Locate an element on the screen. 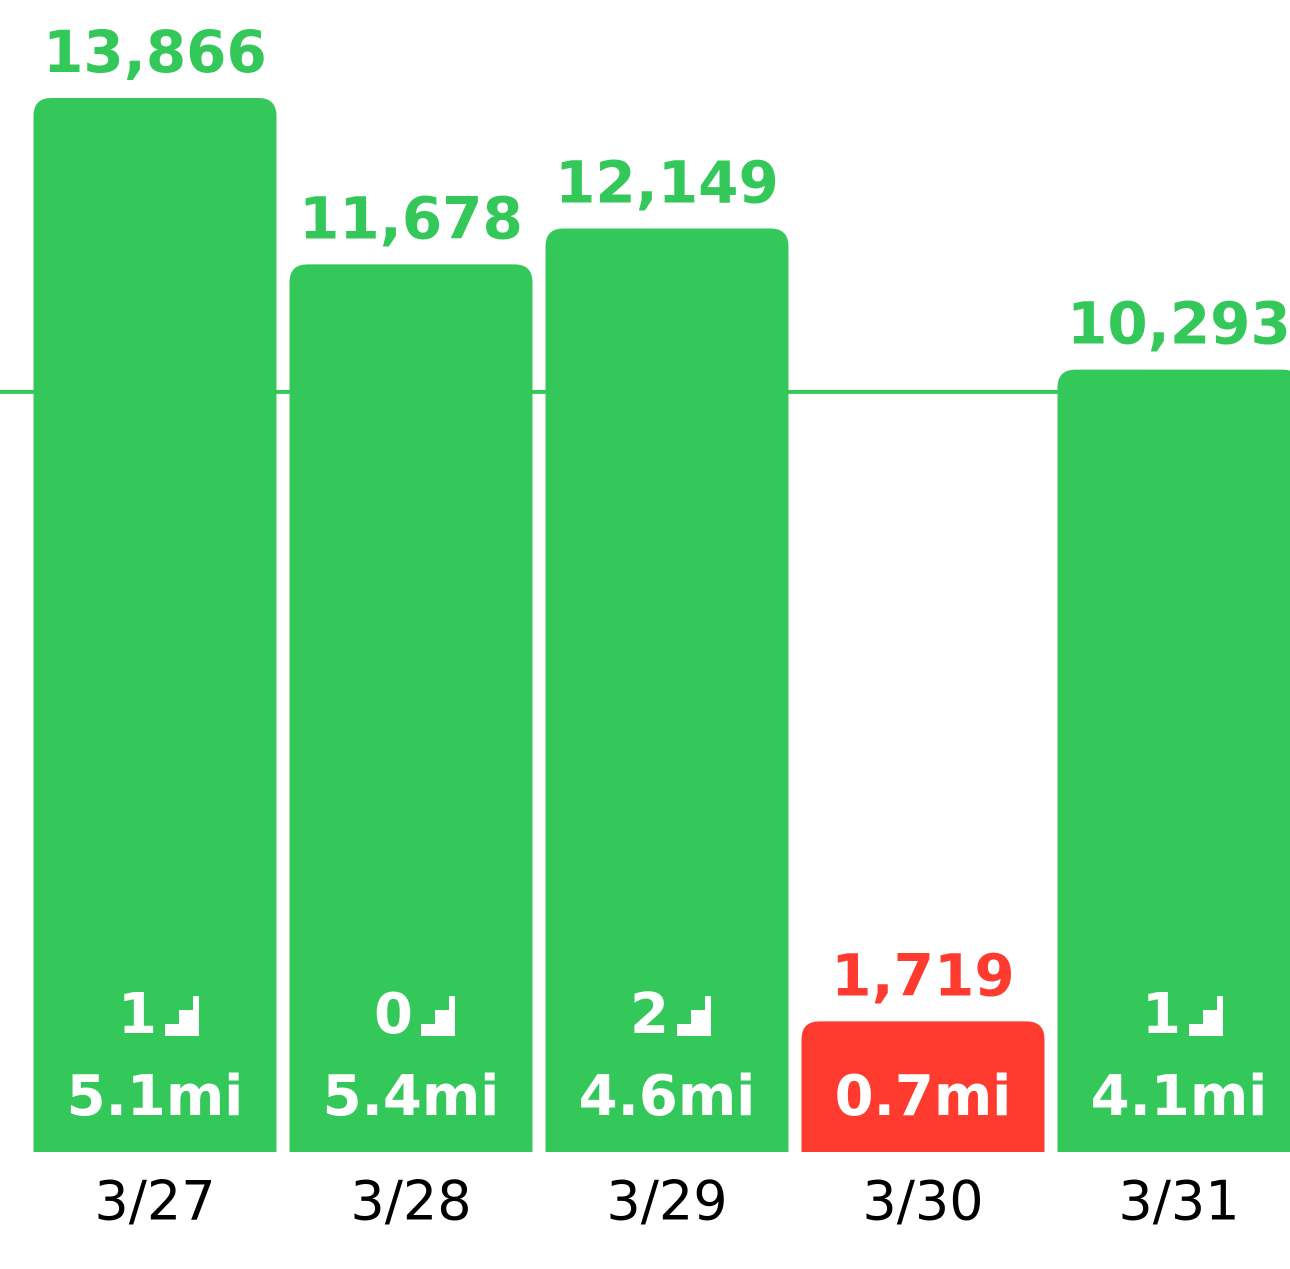 Image resolution: width=1290 pixels, height=1269 pixels. distance-label: 4.1mi is located at coordinates (1179, 1096).